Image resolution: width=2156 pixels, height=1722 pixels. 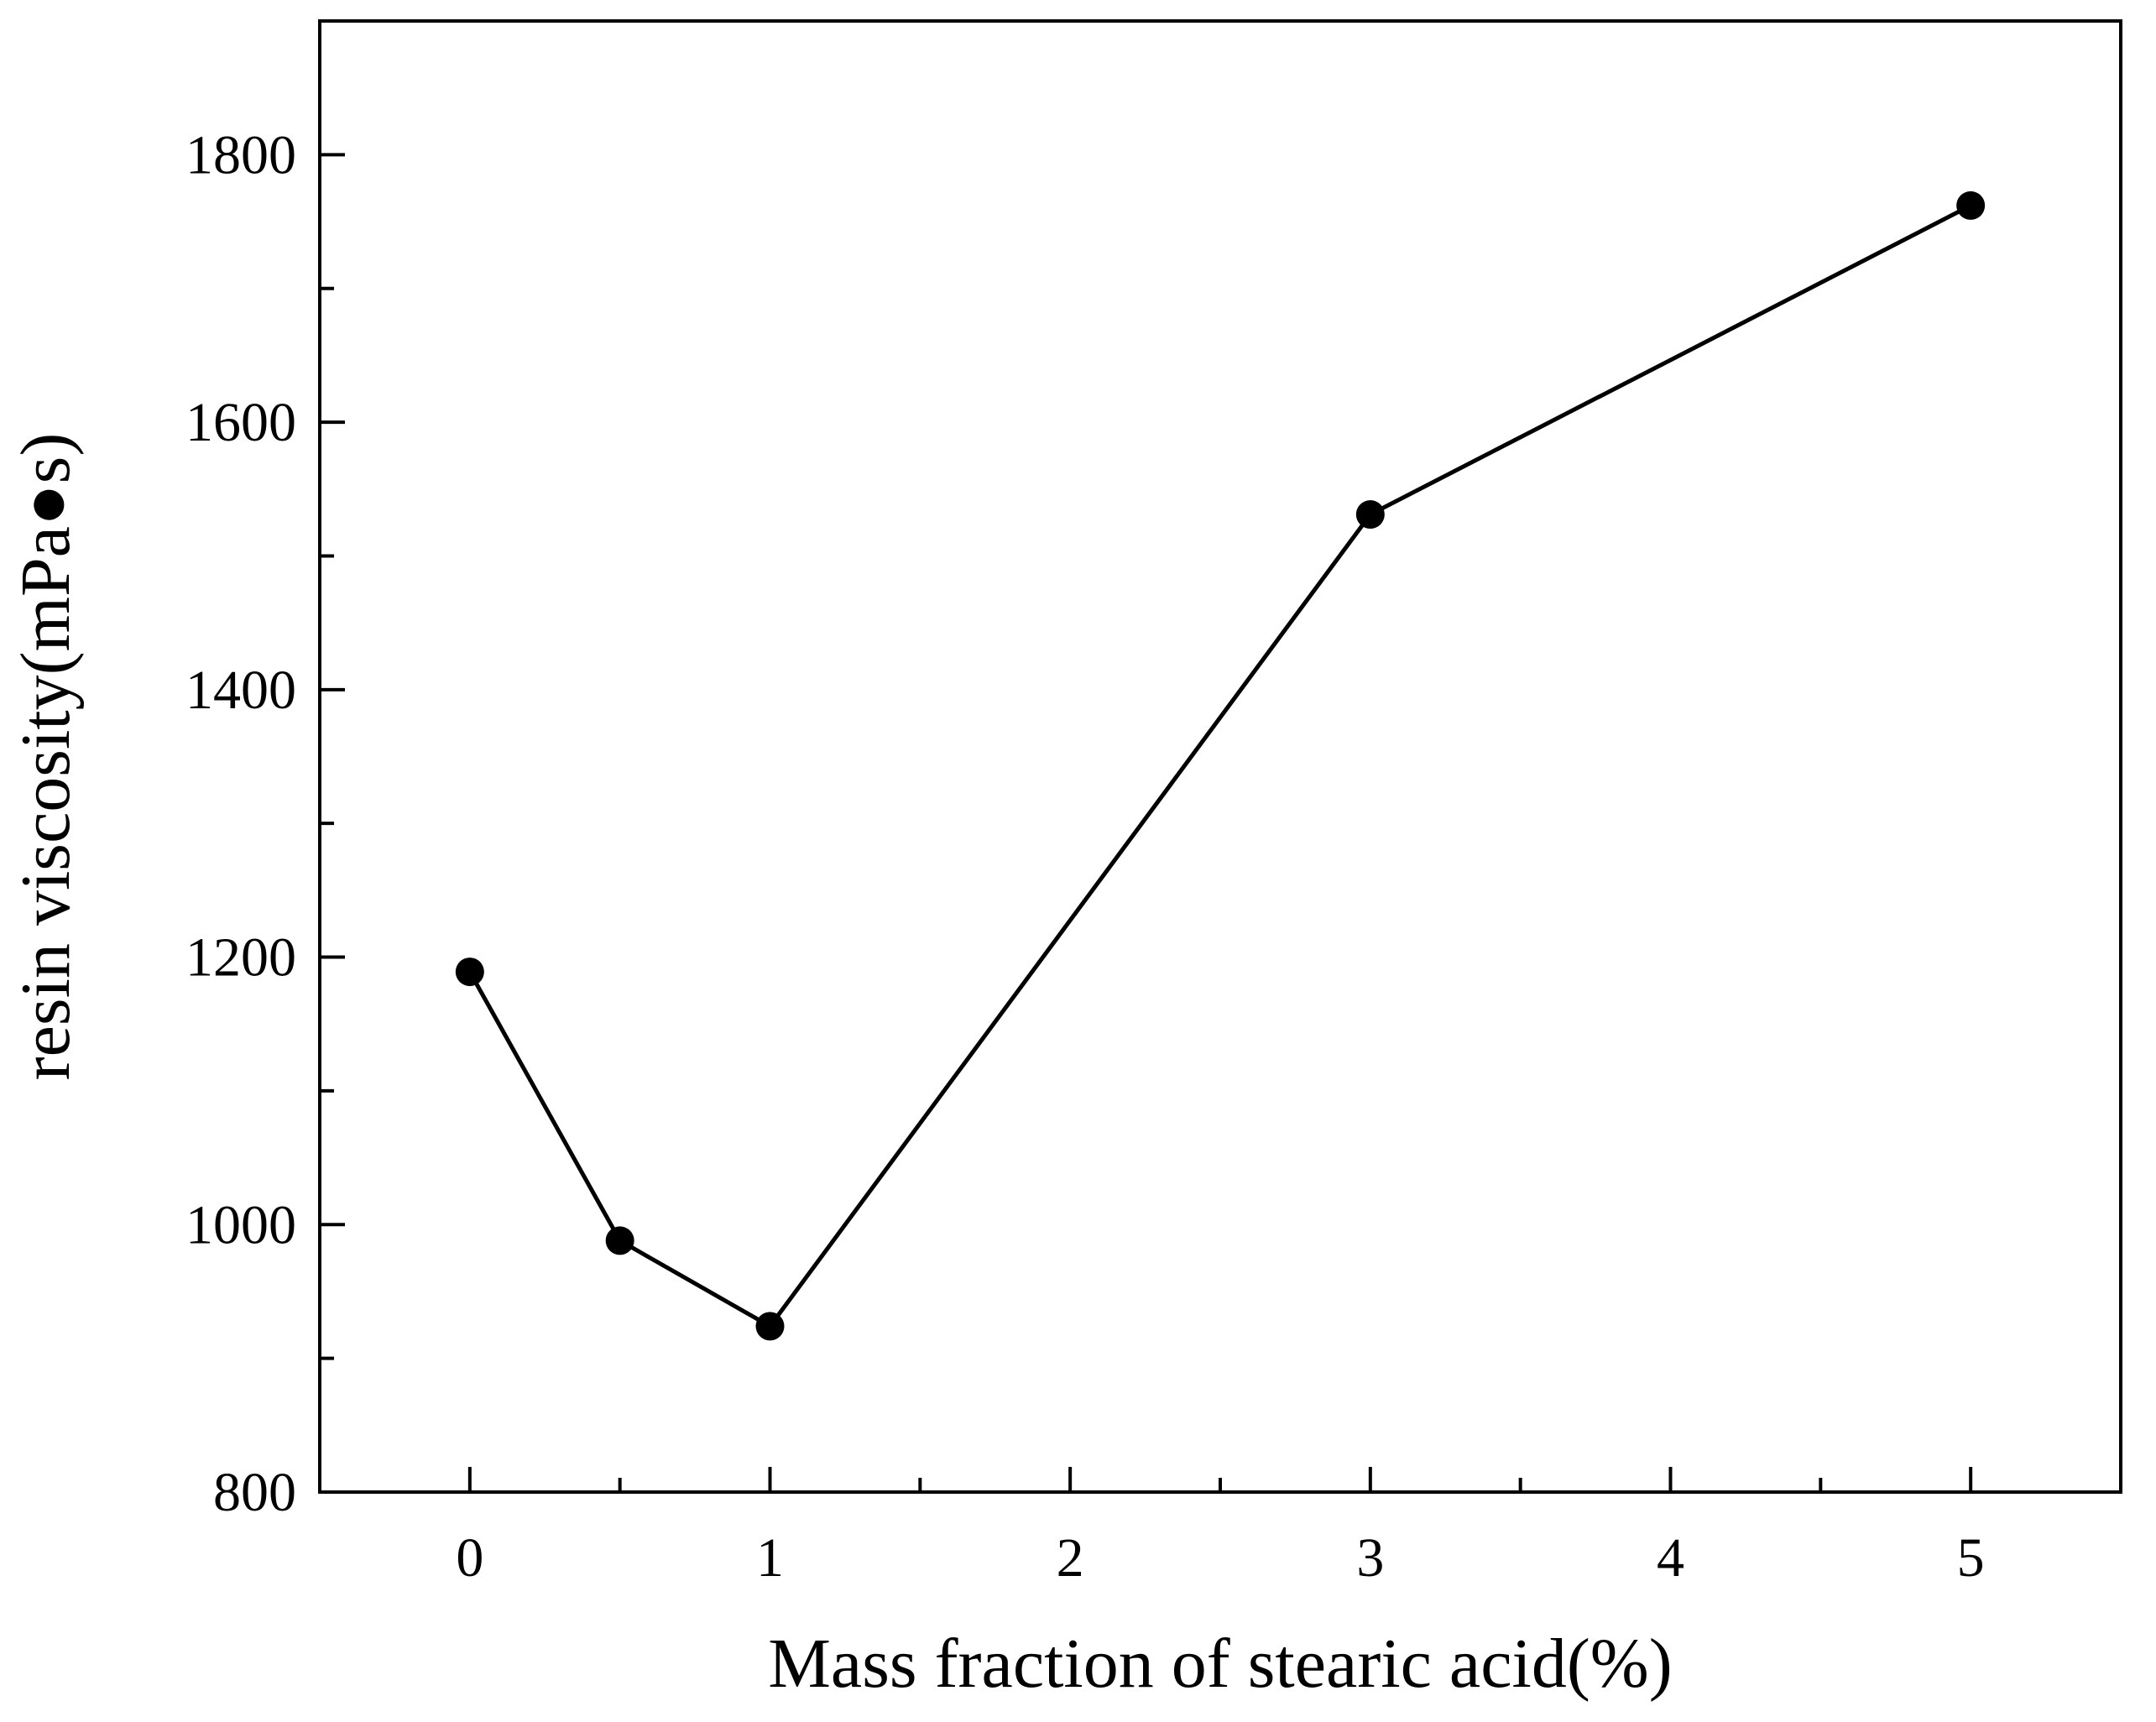 I want to click on x-tick-label: 0, so click(x=469, y=1558).